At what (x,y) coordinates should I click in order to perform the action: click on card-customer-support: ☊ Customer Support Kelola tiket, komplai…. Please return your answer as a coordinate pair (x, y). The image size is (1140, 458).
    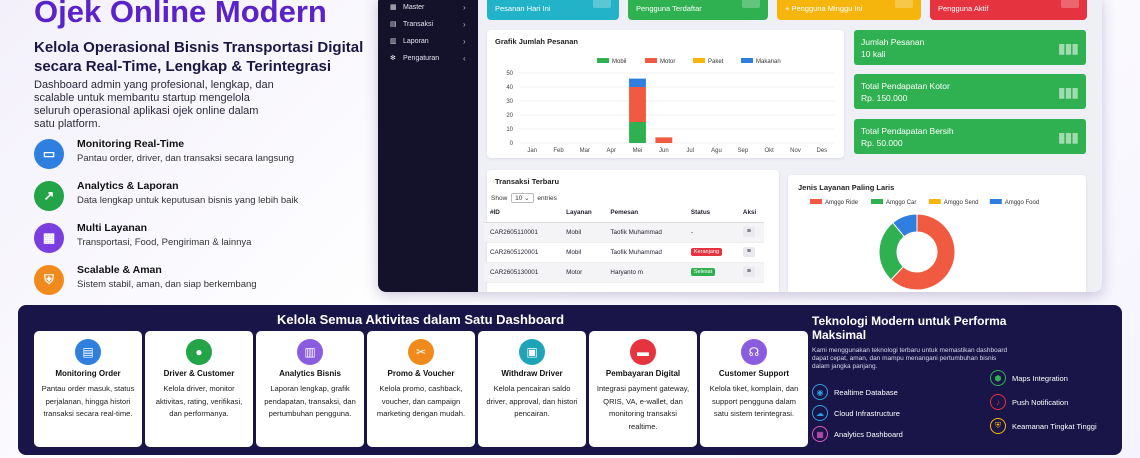
    Looking at the image, I should click on (754, 389).